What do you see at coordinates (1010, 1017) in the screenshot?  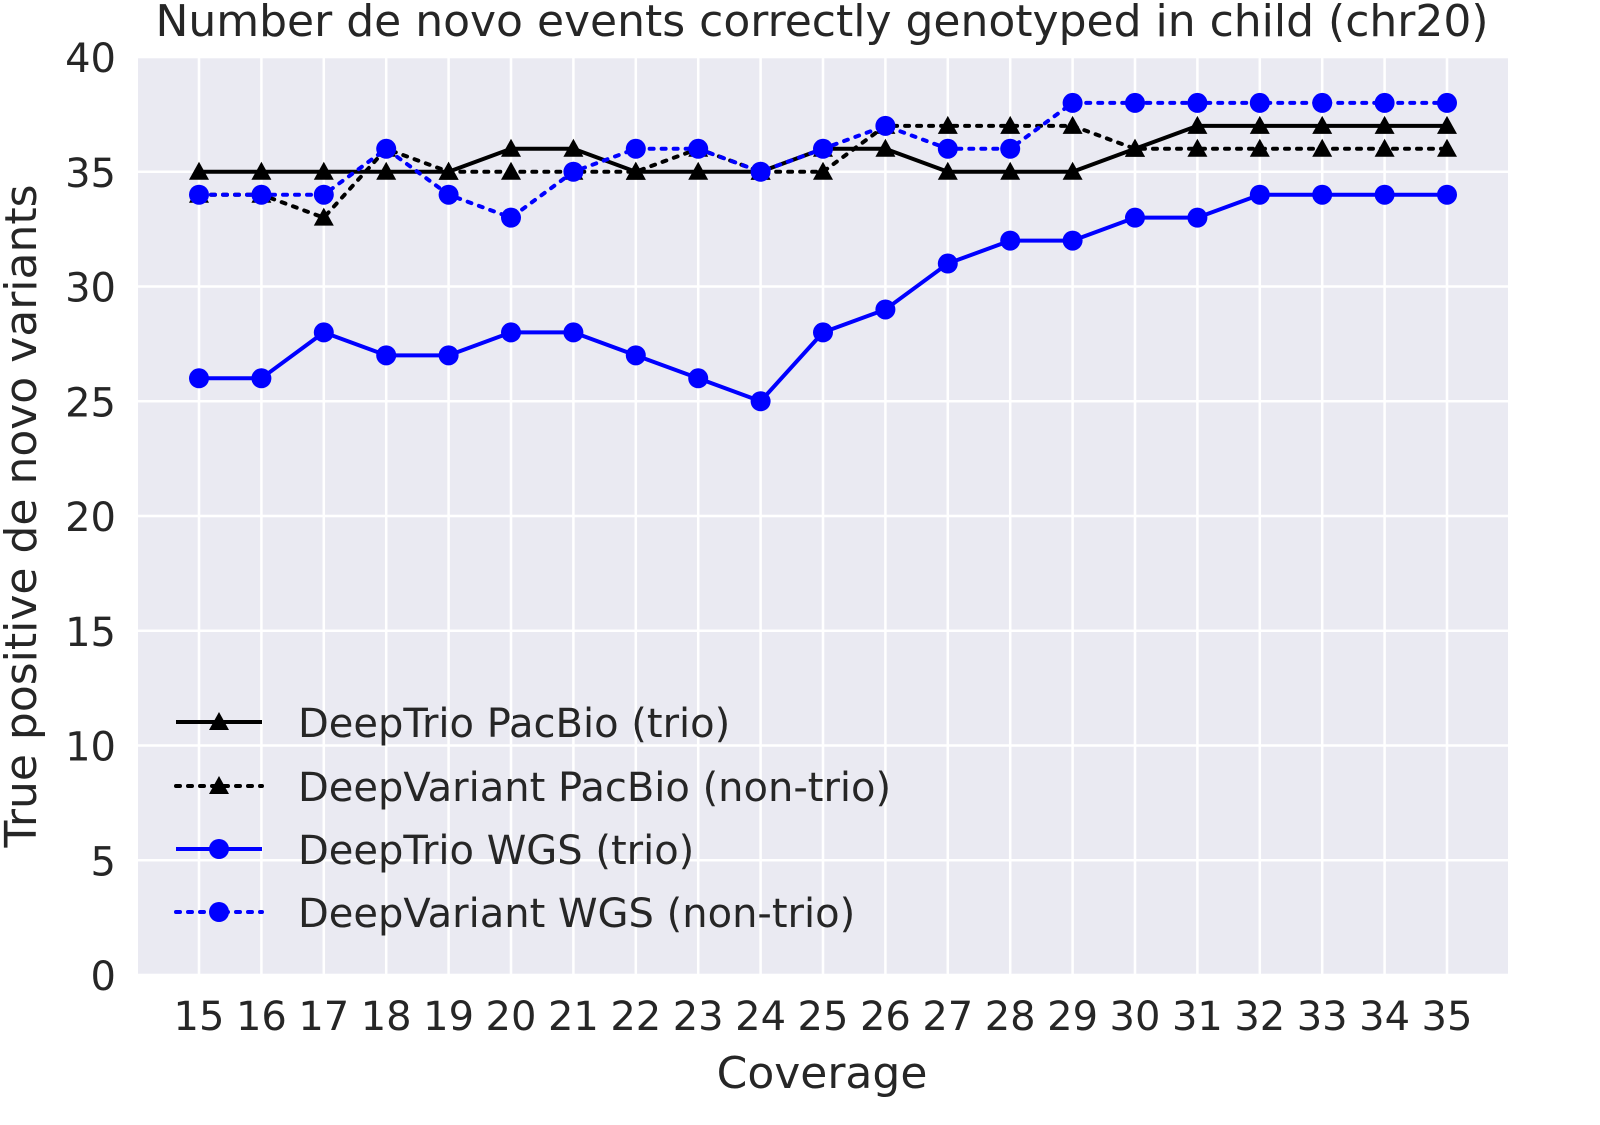 I see `x-tick-label: 28` at bounding box center [1010, 1017].